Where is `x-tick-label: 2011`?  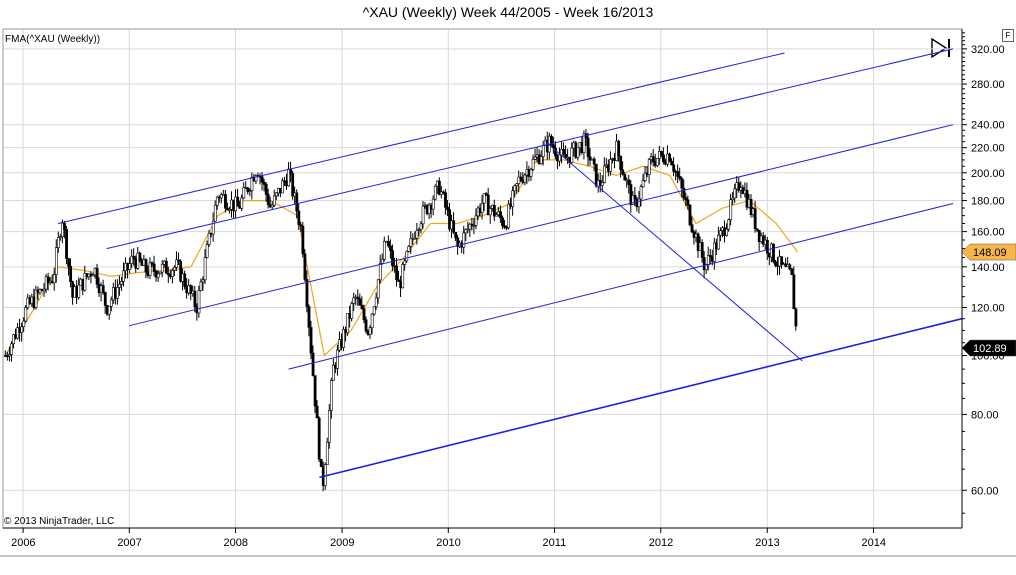 x-tick-label: 2011 is located at coordinates (555, 543).